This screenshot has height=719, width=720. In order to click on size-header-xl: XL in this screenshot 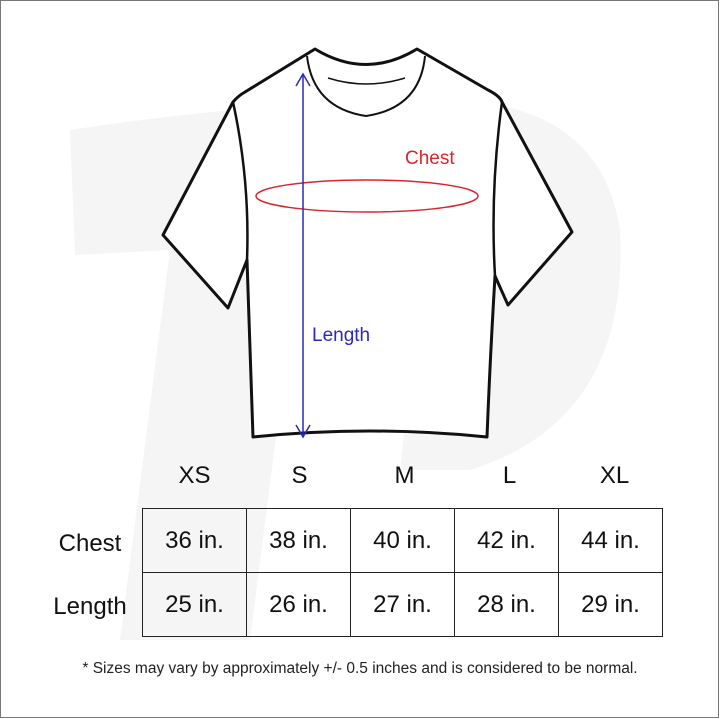, I will do `click(614, 475)`.